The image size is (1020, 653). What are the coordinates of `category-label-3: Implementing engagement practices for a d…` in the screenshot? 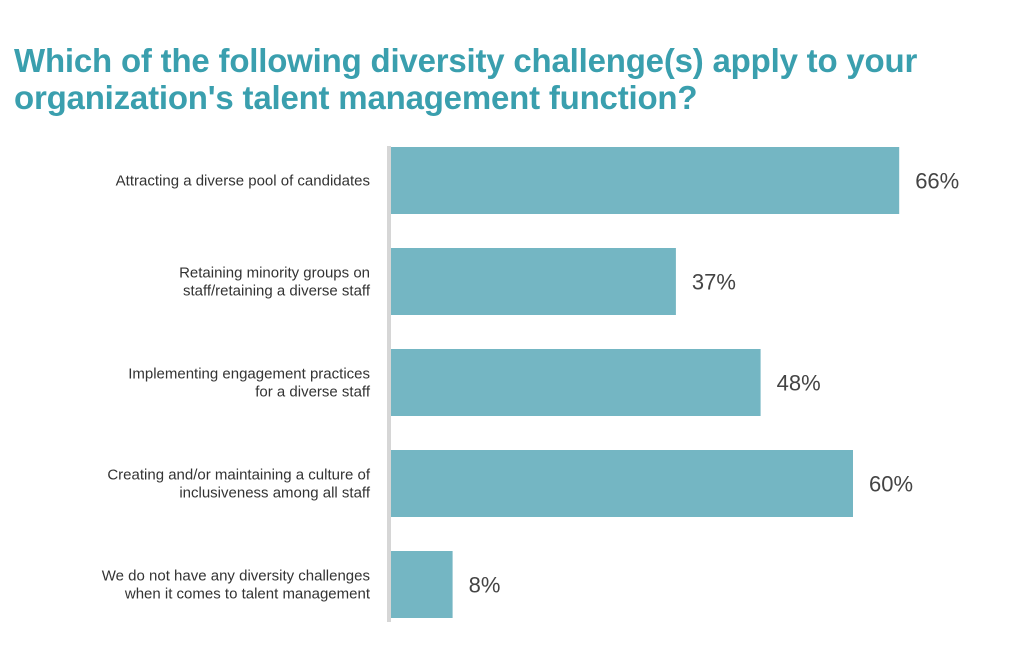 It's located at (249, 383).